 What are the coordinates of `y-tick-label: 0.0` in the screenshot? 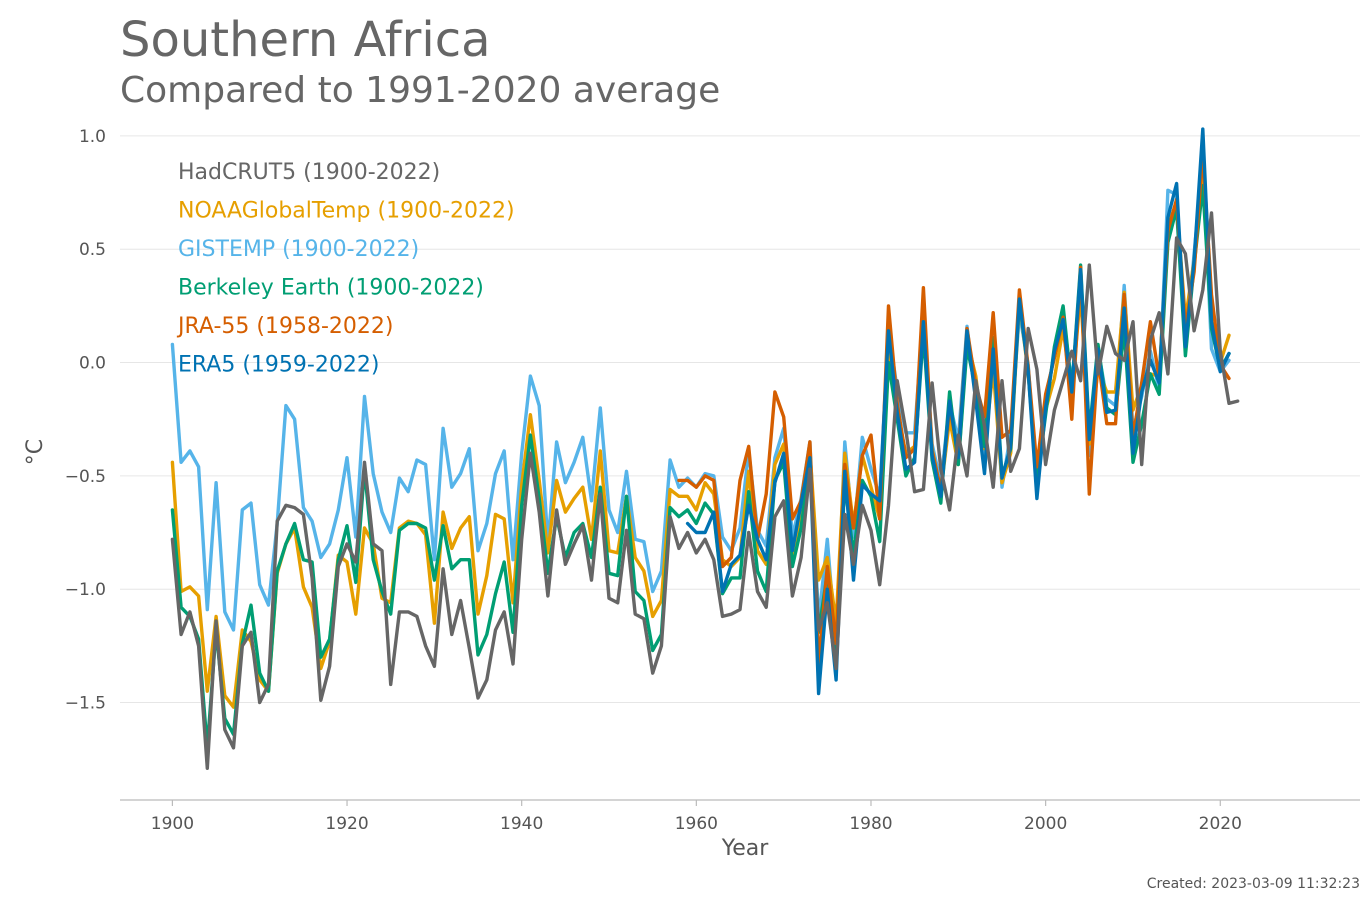 It's located at (92, 364).